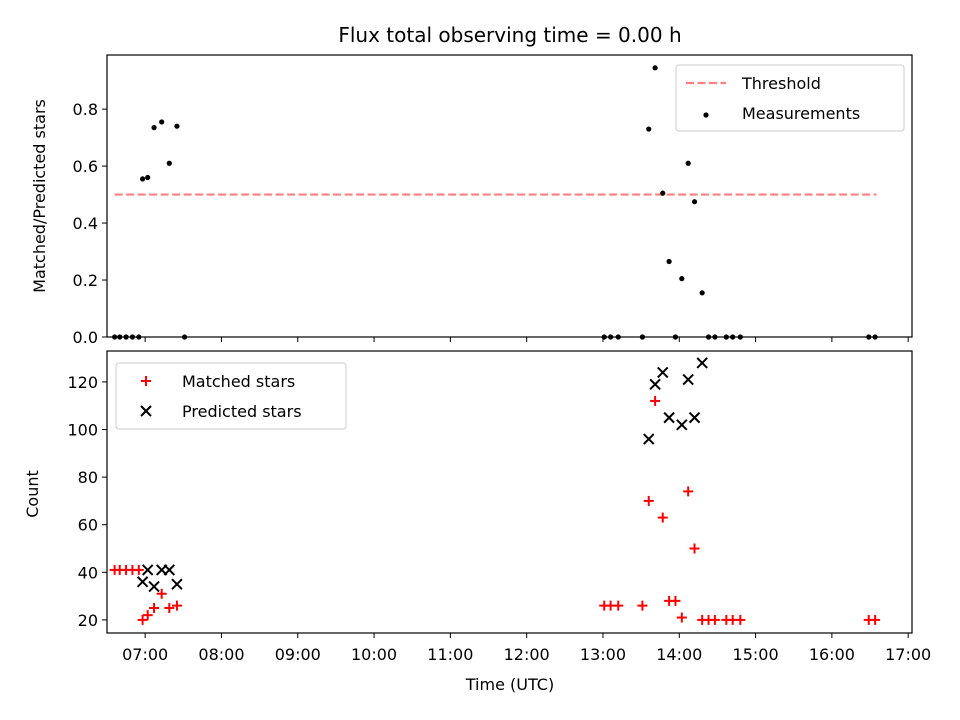  What do you see at coordinates (146, 381) in the screenshot?
I see `legend-matched-swatch` at bounding box center [146, 381].